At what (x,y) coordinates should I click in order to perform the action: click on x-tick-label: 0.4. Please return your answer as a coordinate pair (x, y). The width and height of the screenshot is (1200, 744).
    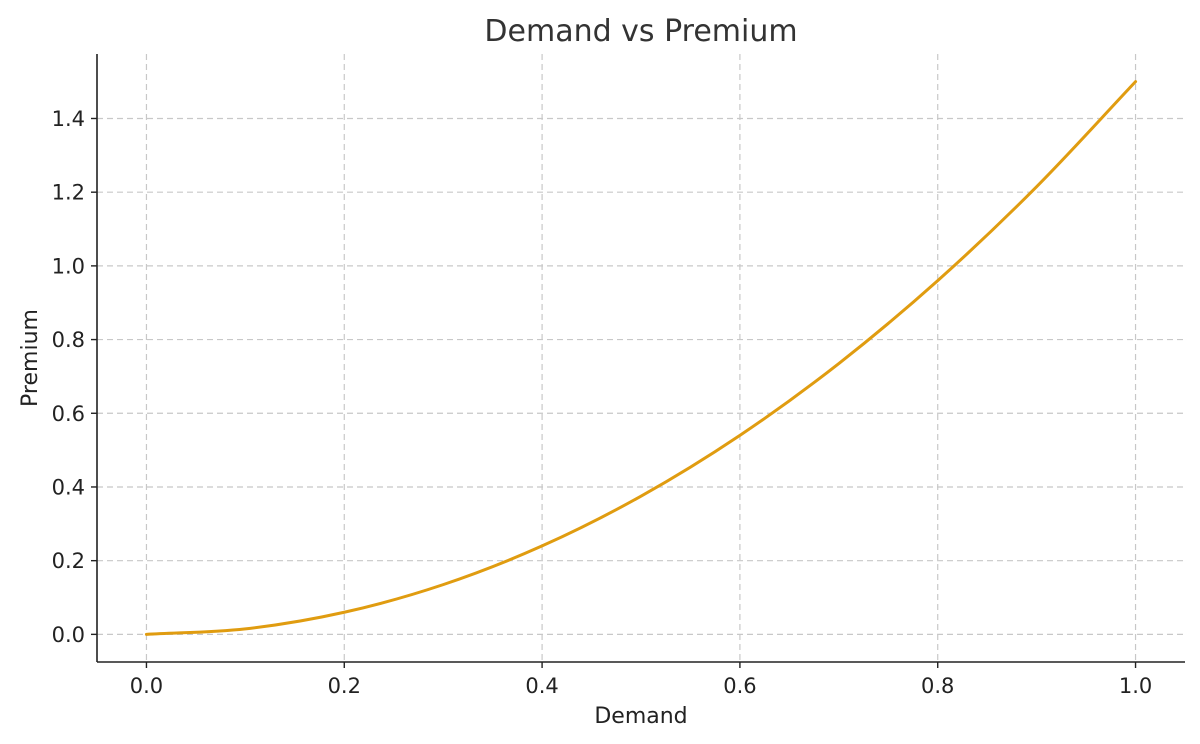
    Looking at the image, I should click on (541, 686).